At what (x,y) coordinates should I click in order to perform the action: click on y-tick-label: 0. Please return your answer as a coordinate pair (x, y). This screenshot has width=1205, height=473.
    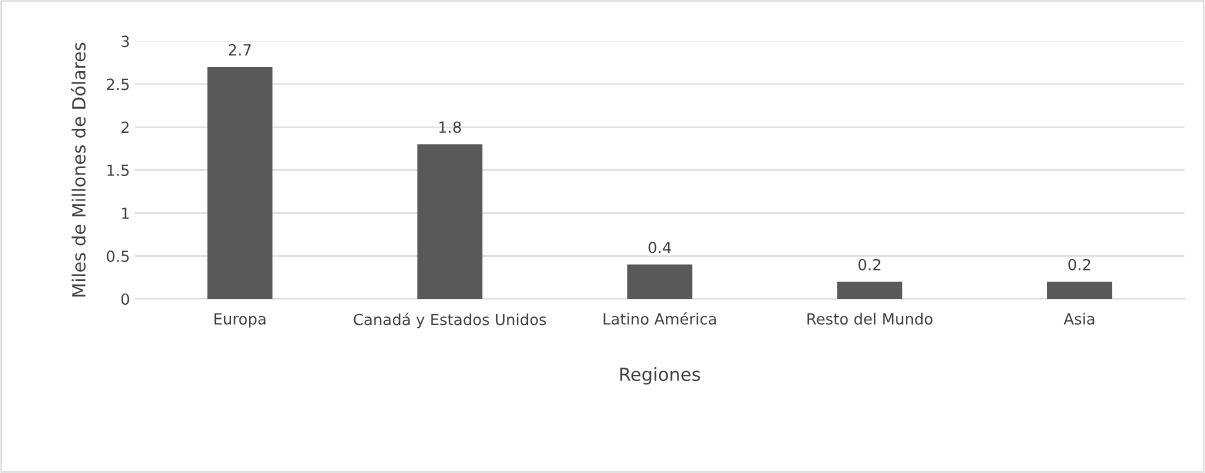
    Looking at the image, I should click on (125, 299).